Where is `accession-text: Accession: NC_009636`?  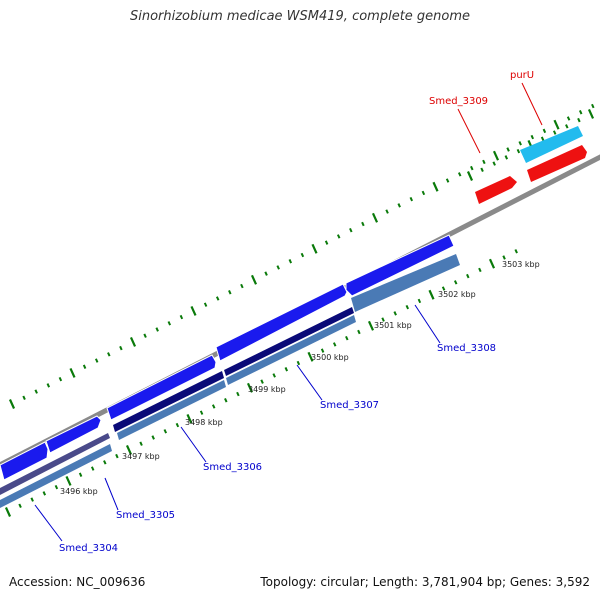
accession-text: Accession: NC_009636 is located at coordinates (77, 582).